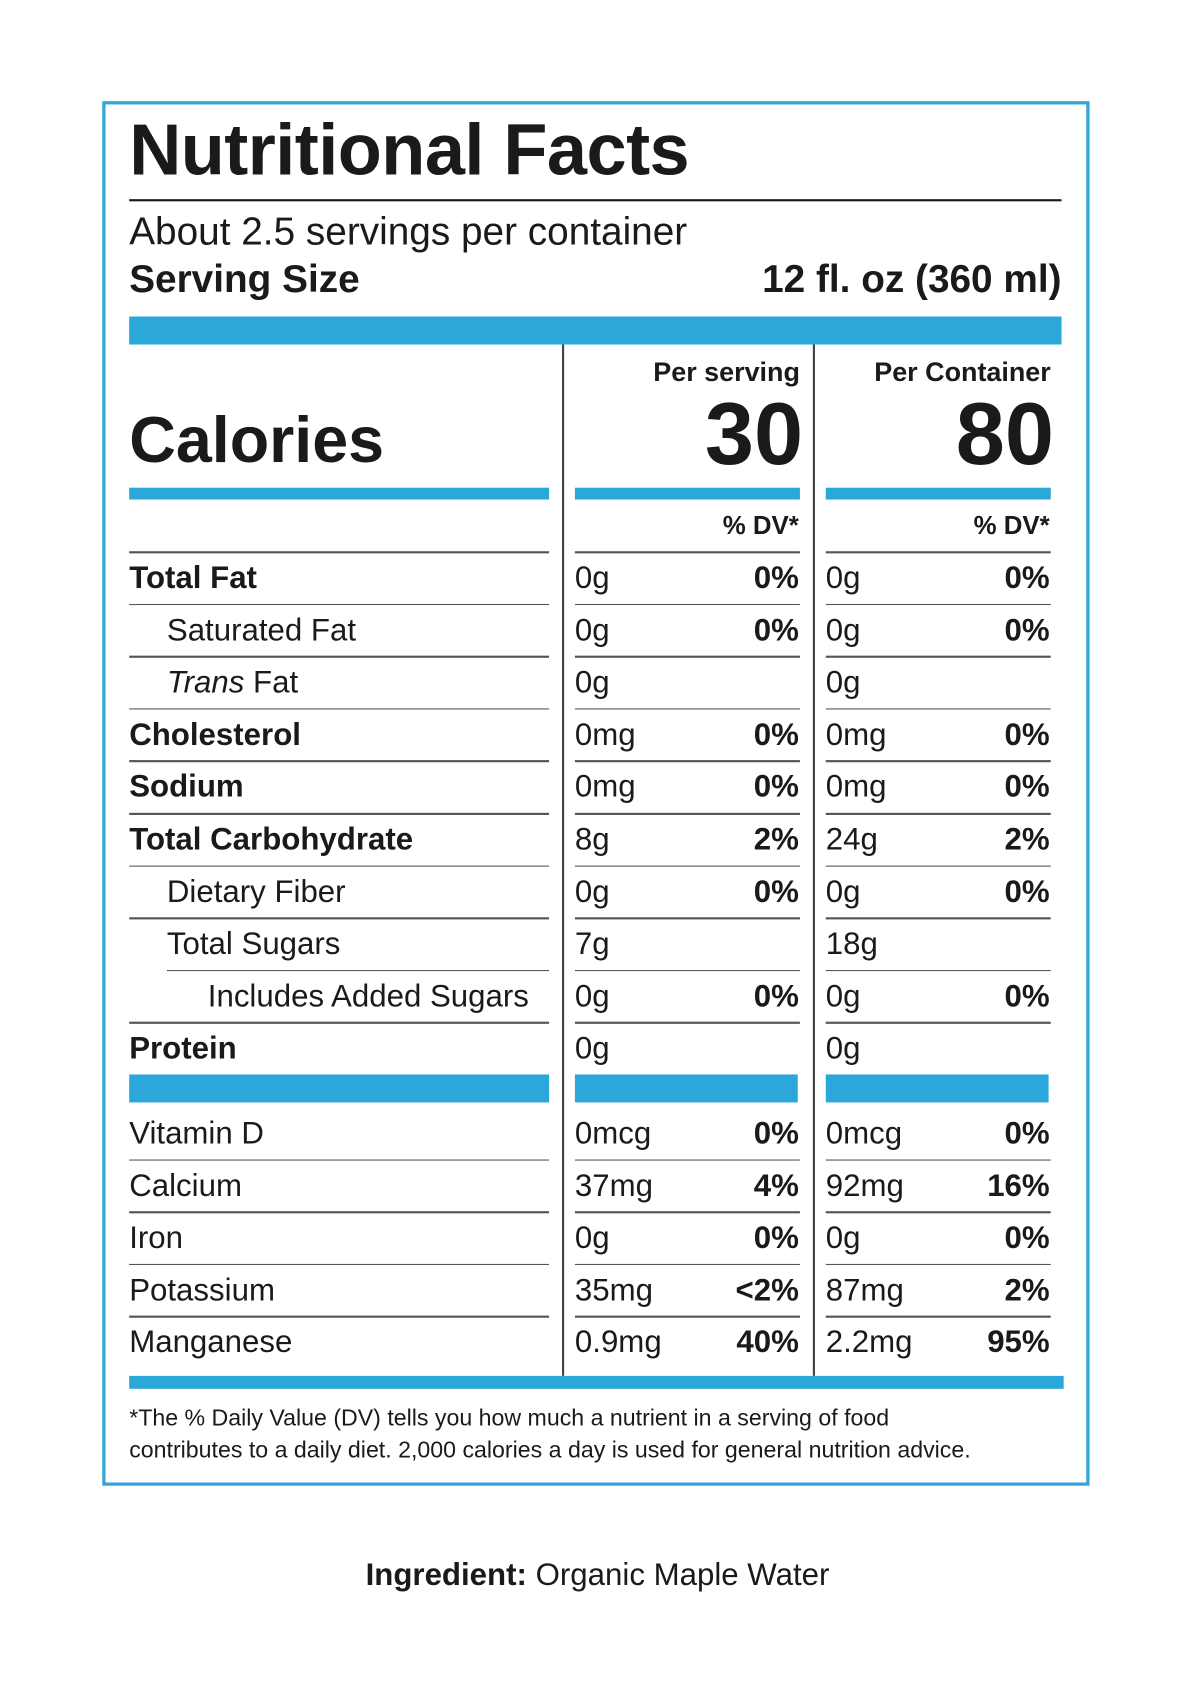 This screenshot has height=1694, width=1195. What do you see at coordinates (244, 278) in the screenshot?
I see `serving-size-label: Serving Size` at bounding box center [244, 278].